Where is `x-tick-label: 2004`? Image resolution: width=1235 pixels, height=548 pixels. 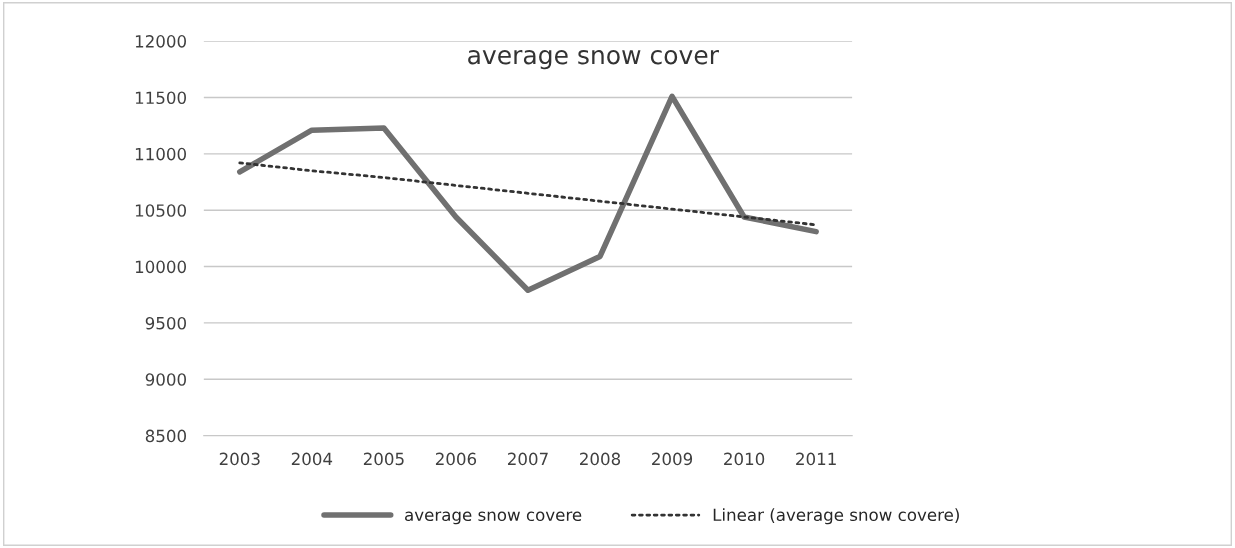
x-tick-label: 2004 is located at coordinates (312, 459).